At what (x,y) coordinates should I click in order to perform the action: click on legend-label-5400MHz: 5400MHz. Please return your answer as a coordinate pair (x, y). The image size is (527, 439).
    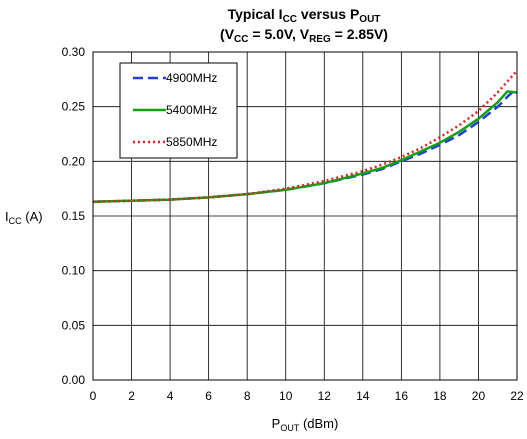
    Looking at the image, I should click on (191, 110).